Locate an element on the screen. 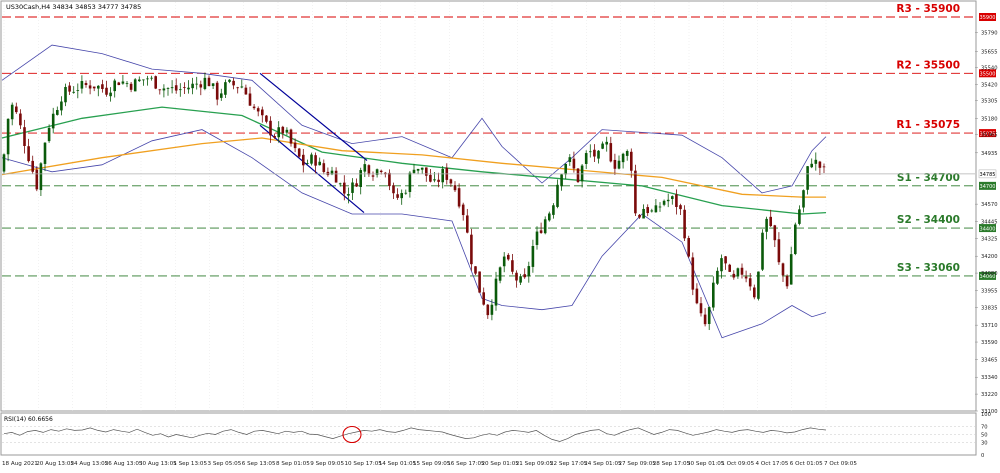 The height and width of the screenshot is (473, 1000). rsi-tick-label: 100 is located at coordinates (986, 415).